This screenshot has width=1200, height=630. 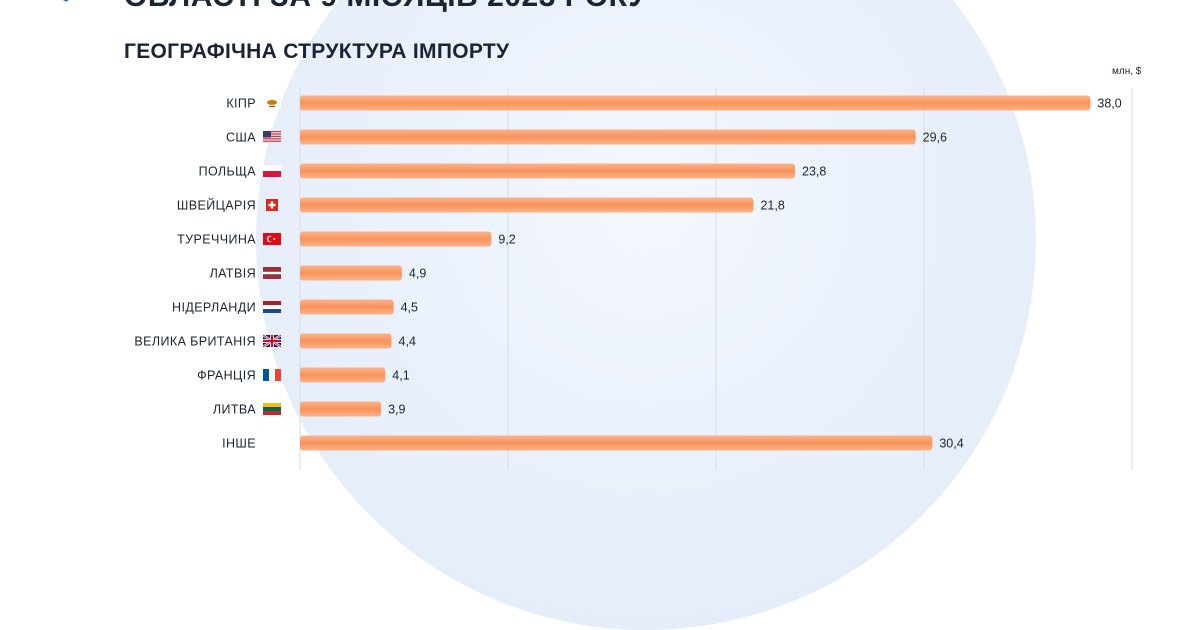 What do you see at coordinates (272, 137) in the screenshot?
I see `usa-flag-icon` at bounding box center [272, 137].